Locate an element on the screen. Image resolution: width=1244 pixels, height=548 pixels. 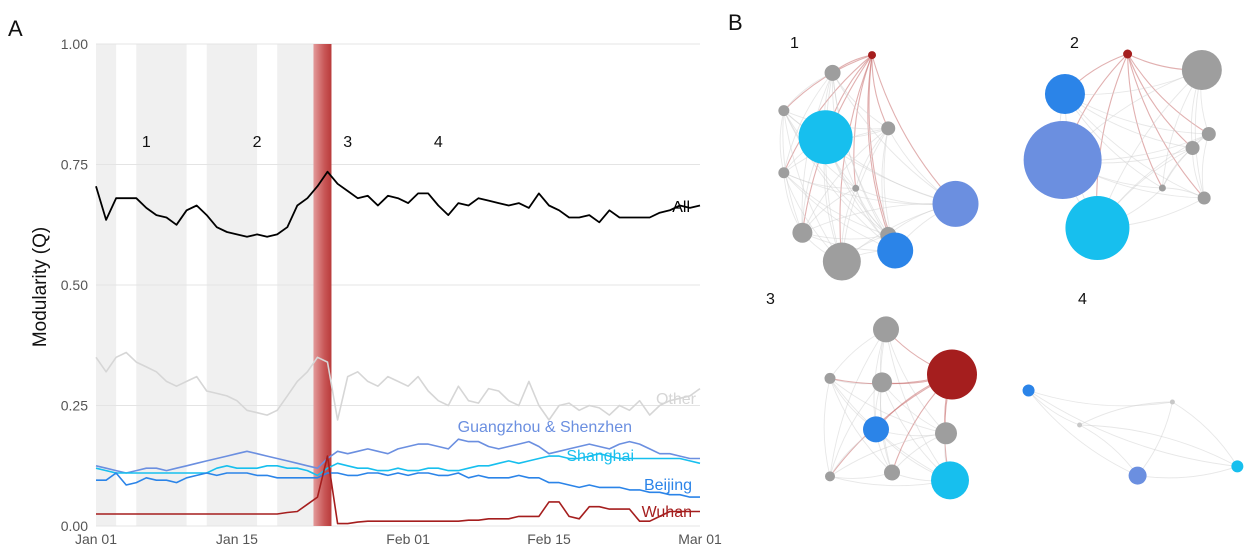
network-subpanel-4: 4 is located at coordinates (1133, 388).